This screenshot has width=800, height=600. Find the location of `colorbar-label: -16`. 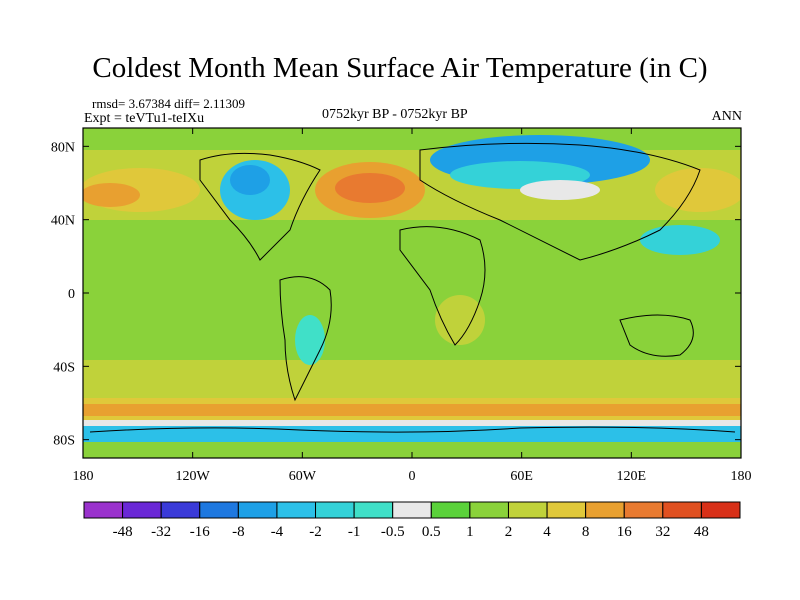

colorbar-label: -16 is located at coordinates (200, 532).